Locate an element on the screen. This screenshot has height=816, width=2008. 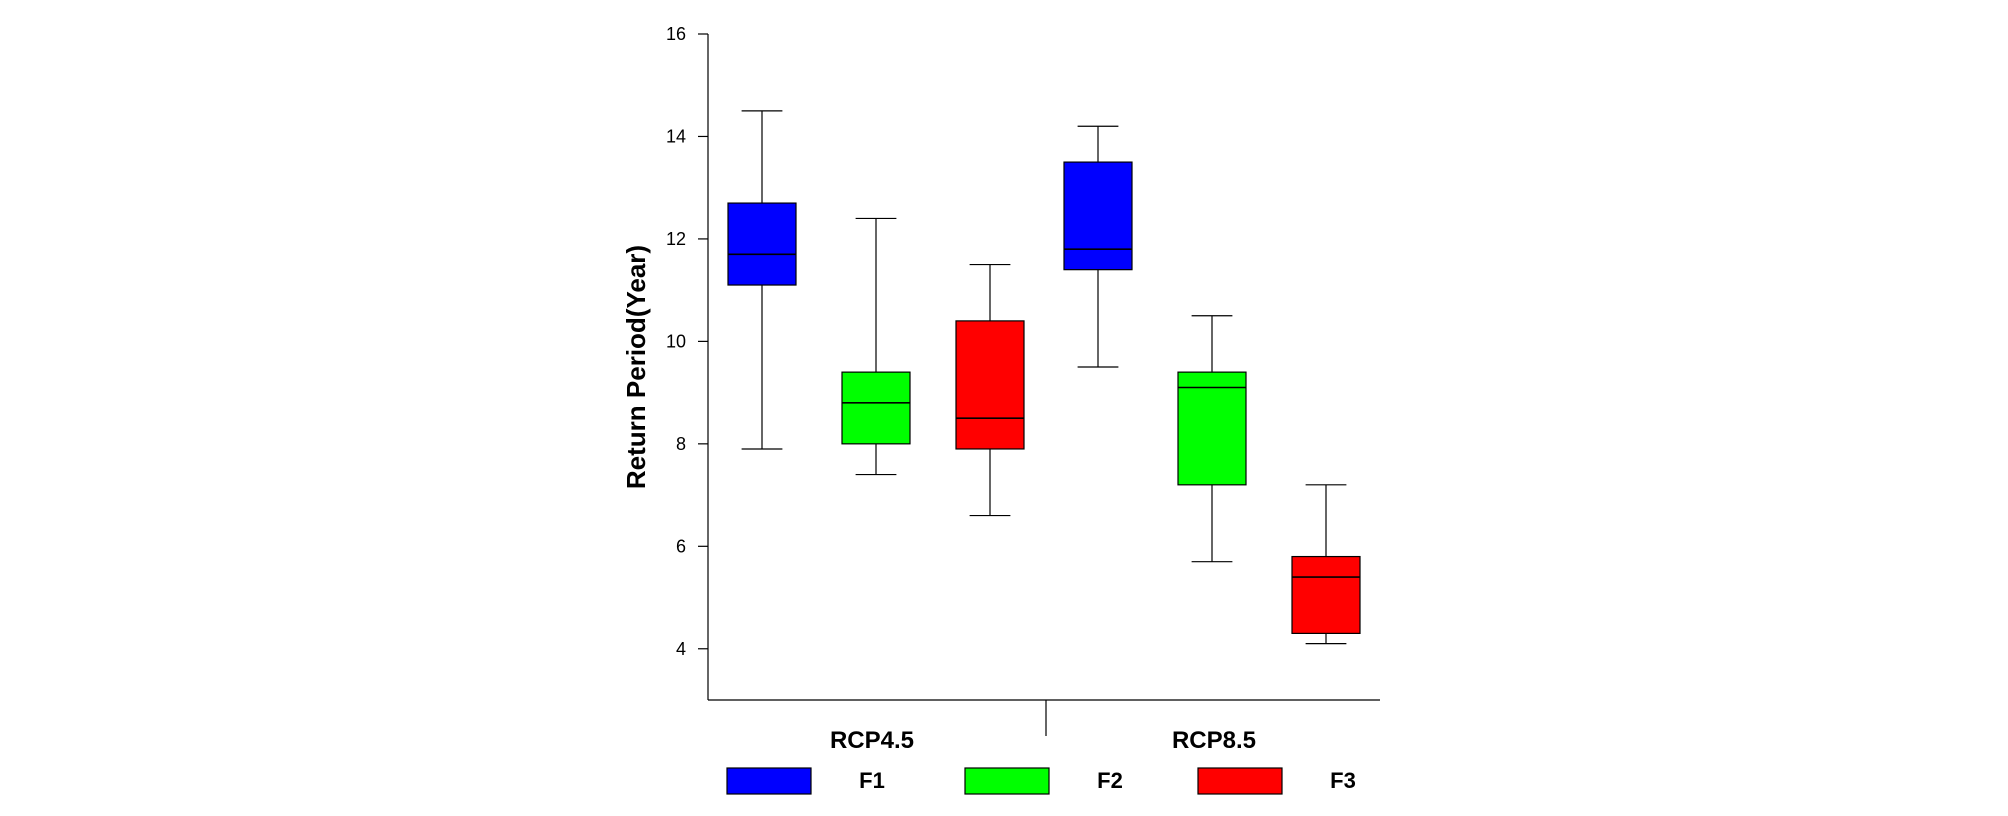
y-tick-label: 4 is located at coordinates (681, 649).